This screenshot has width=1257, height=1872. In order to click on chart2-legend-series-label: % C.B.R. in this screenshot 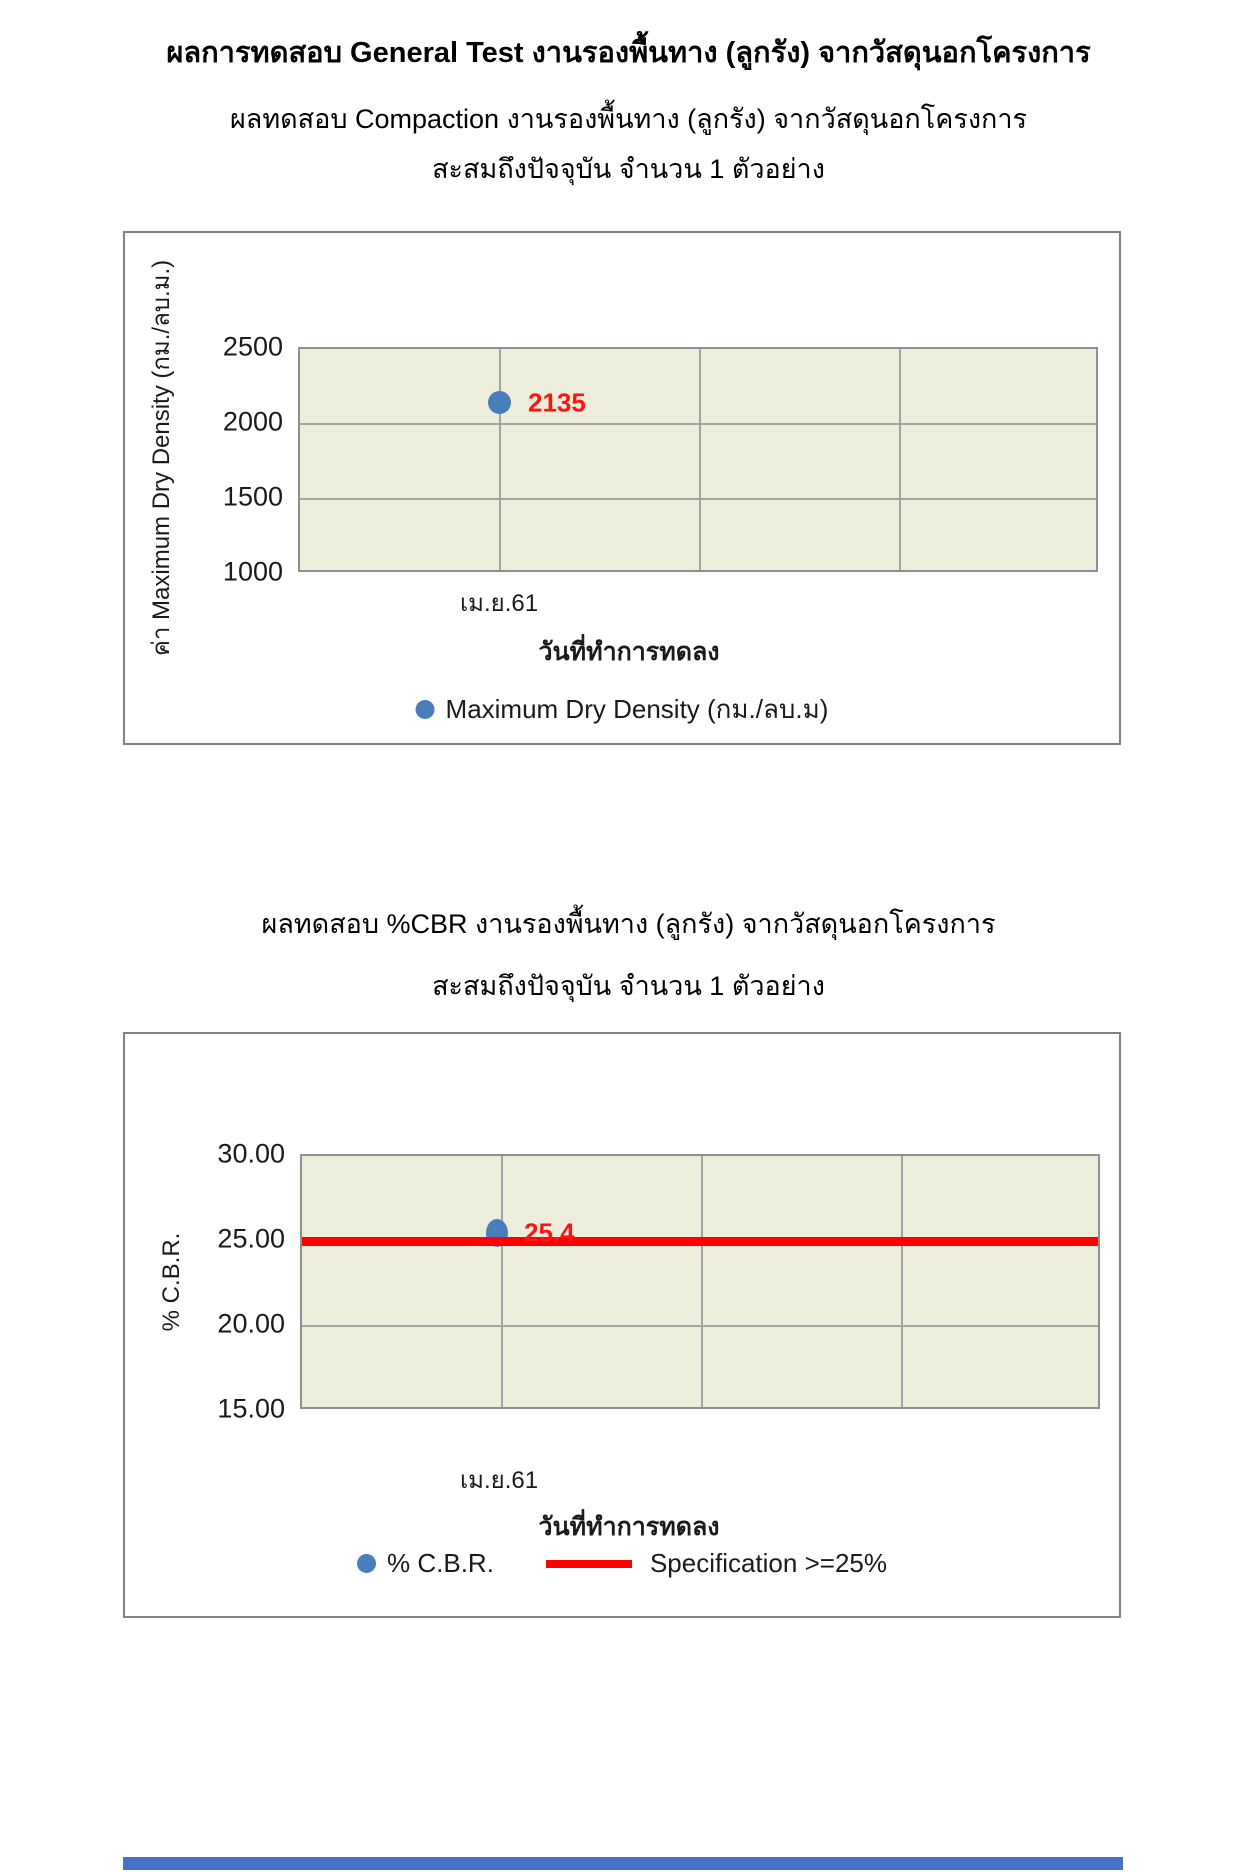, I will do `click(440, 1563)`.